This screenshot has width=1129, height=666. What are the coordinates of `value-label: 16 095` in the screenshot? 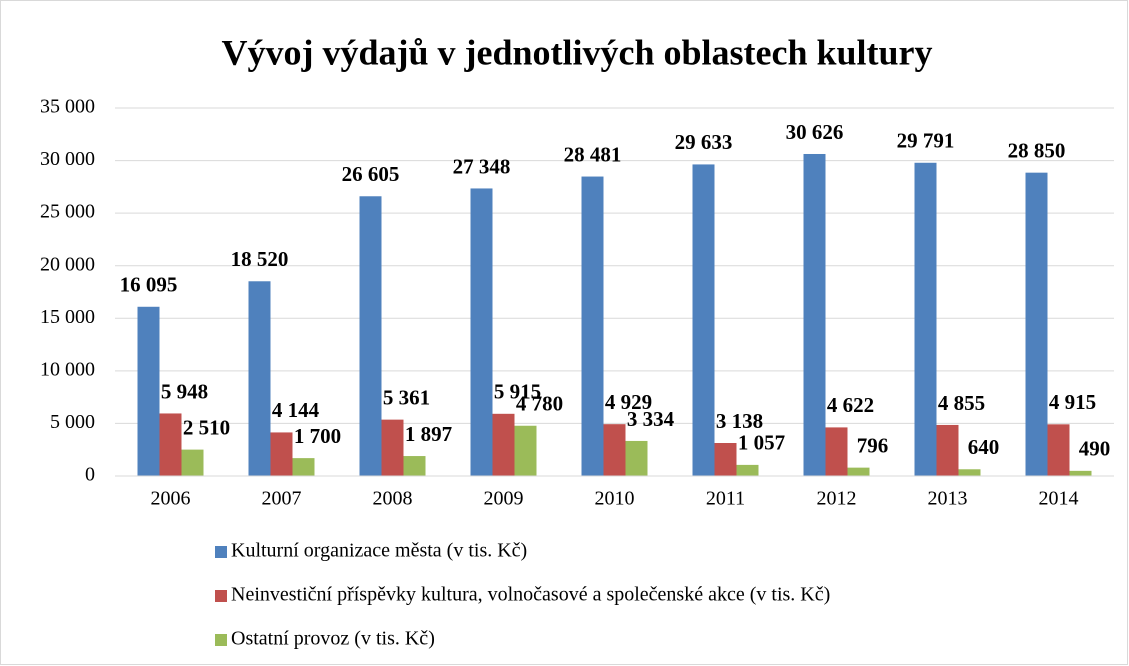 It's located at (149, 285).